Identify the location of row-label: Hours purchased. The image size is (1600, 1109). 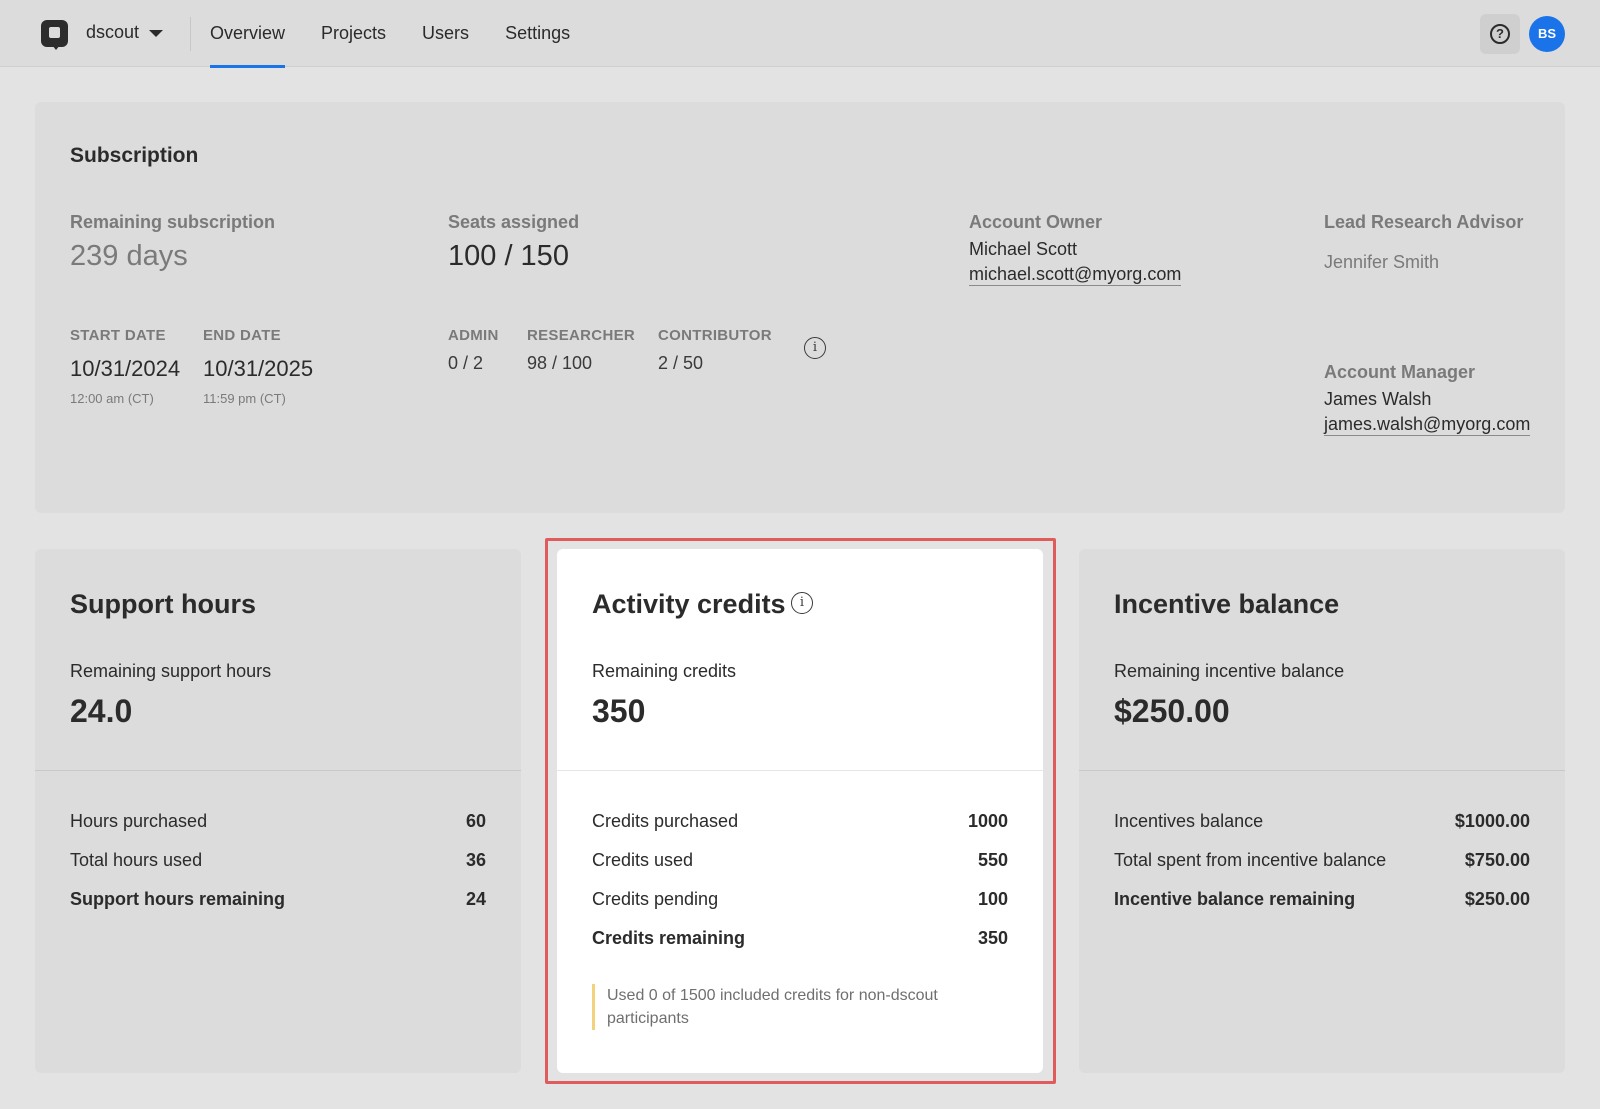
(139, 821).